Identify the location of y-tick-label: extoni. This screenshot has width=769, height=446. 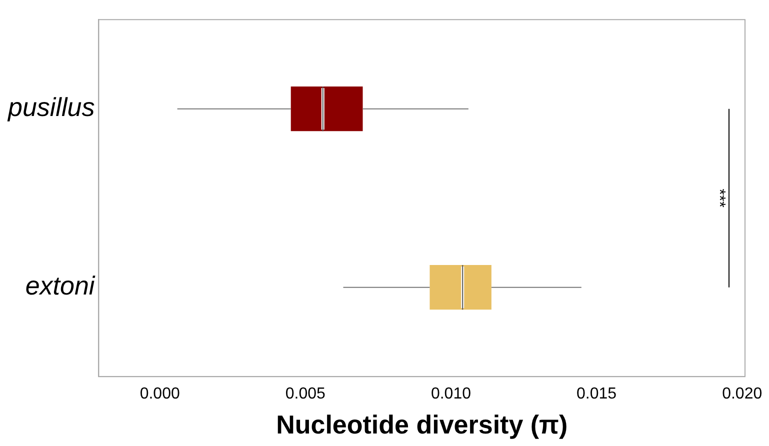
(60, 285).